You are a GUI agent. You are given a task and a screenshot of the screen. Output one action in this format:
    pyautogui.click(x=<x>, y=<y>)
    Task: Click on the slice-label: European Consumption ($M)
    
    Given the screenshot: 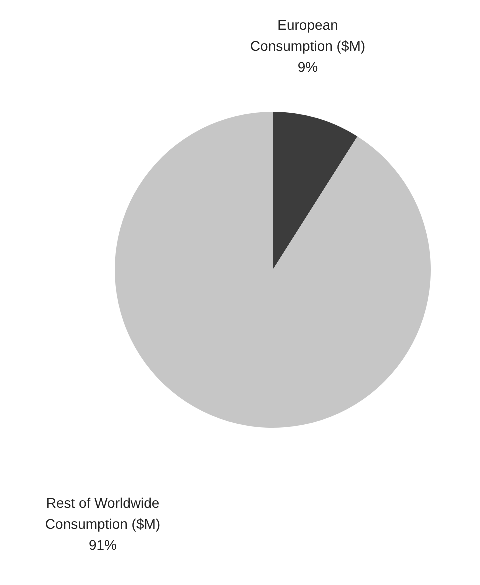 What is the action you would take?
    pyautogui.click(x=308, y=35)
    